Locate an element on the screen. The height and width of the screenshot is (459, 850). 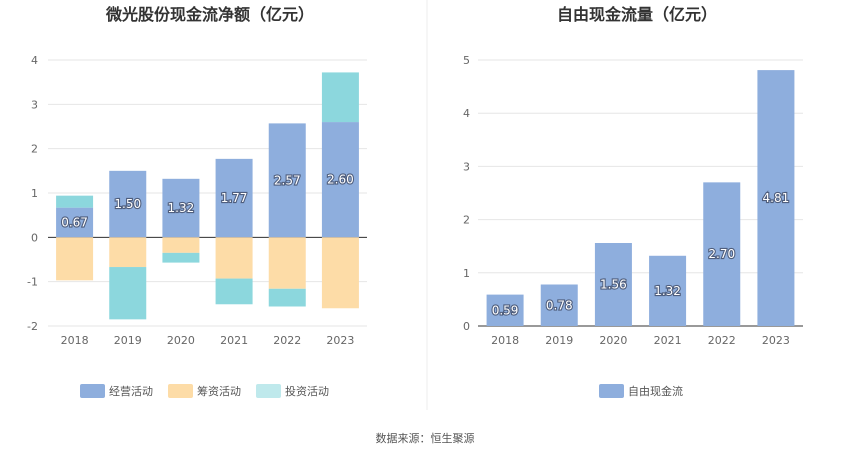
data-label-free-cash-flow: 0.59 is located at coordinates (505, 310).